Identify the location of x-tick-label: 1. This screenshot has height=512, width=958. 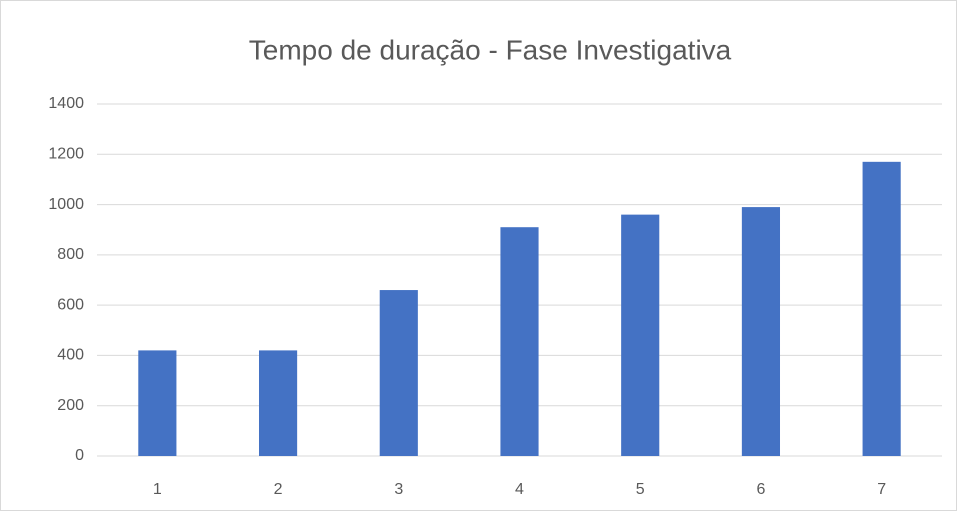
(157, 489).